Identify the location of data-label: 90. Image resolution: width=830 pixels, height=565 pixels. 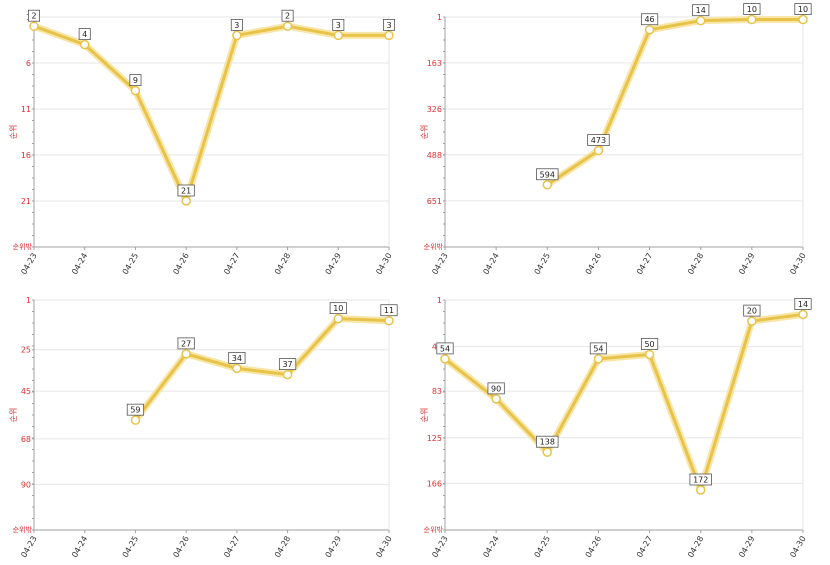
(496, 388).